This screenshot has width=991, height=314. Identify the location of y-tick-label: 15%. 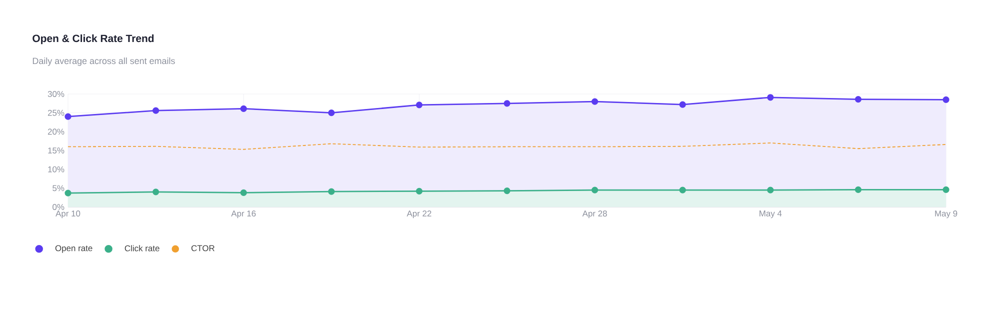
(56, 151).